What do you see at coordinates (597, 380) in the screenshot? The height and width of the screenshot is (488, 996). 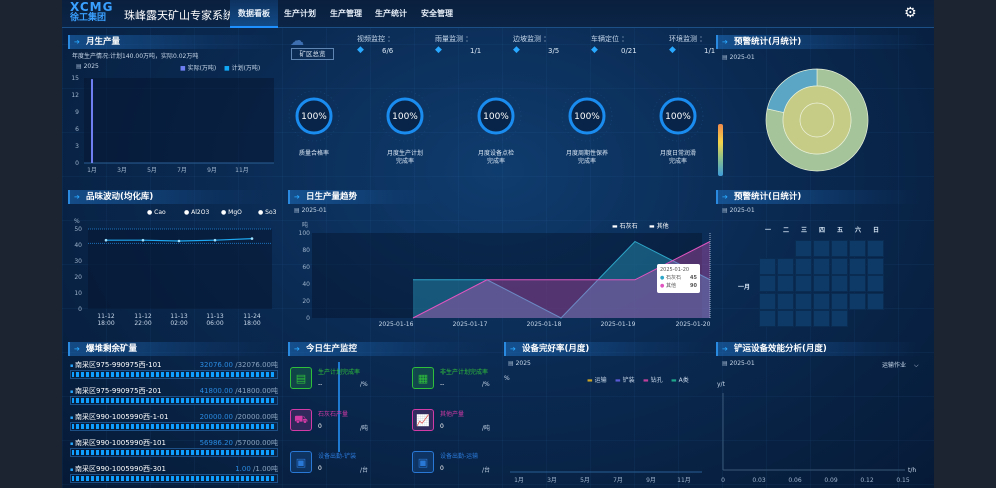 I see `equip-legend-item: ▬ 运输` at bounding box center [597, 380].